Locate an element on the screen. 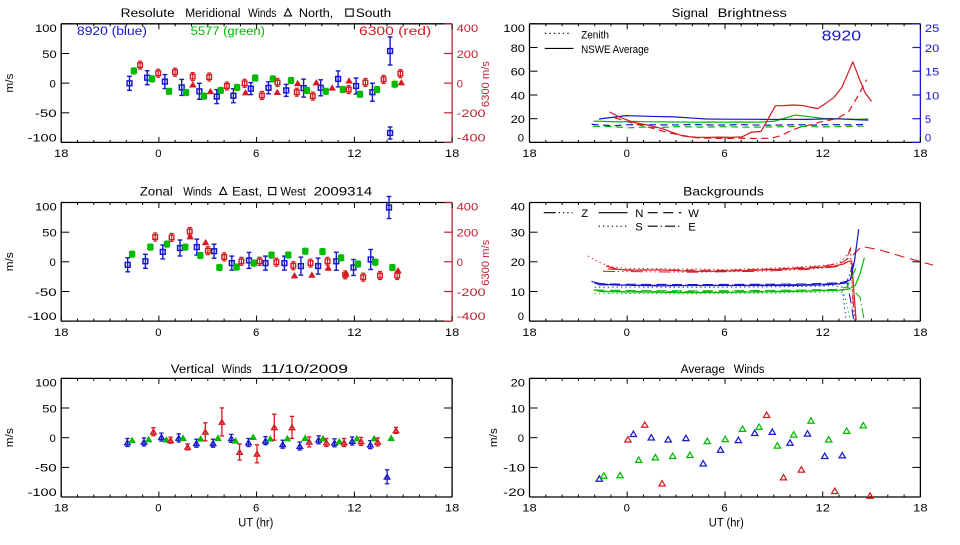 This screenshot has height=545, width=960. svg-text: Average is located at coordinates (703, 369).